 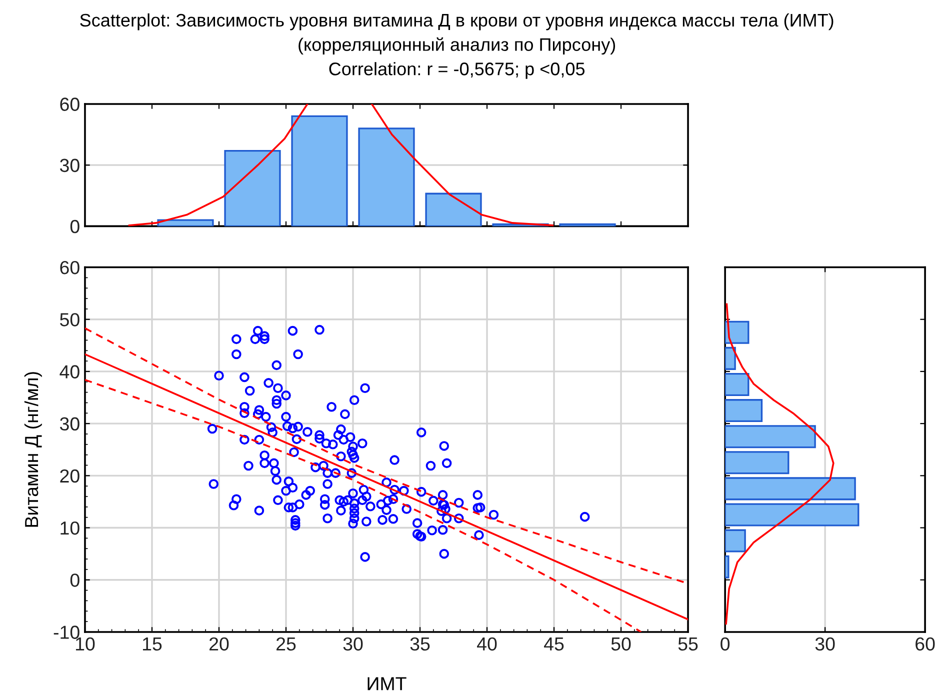 I want to click on x-axis-title: ИМТ, so click(x=387, y=683).